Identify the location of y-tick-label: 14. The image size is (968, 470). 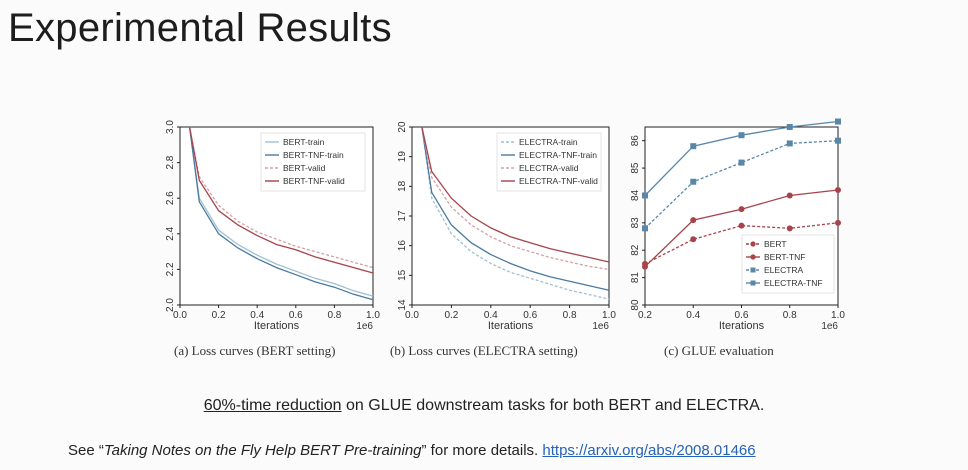
(402, 305).